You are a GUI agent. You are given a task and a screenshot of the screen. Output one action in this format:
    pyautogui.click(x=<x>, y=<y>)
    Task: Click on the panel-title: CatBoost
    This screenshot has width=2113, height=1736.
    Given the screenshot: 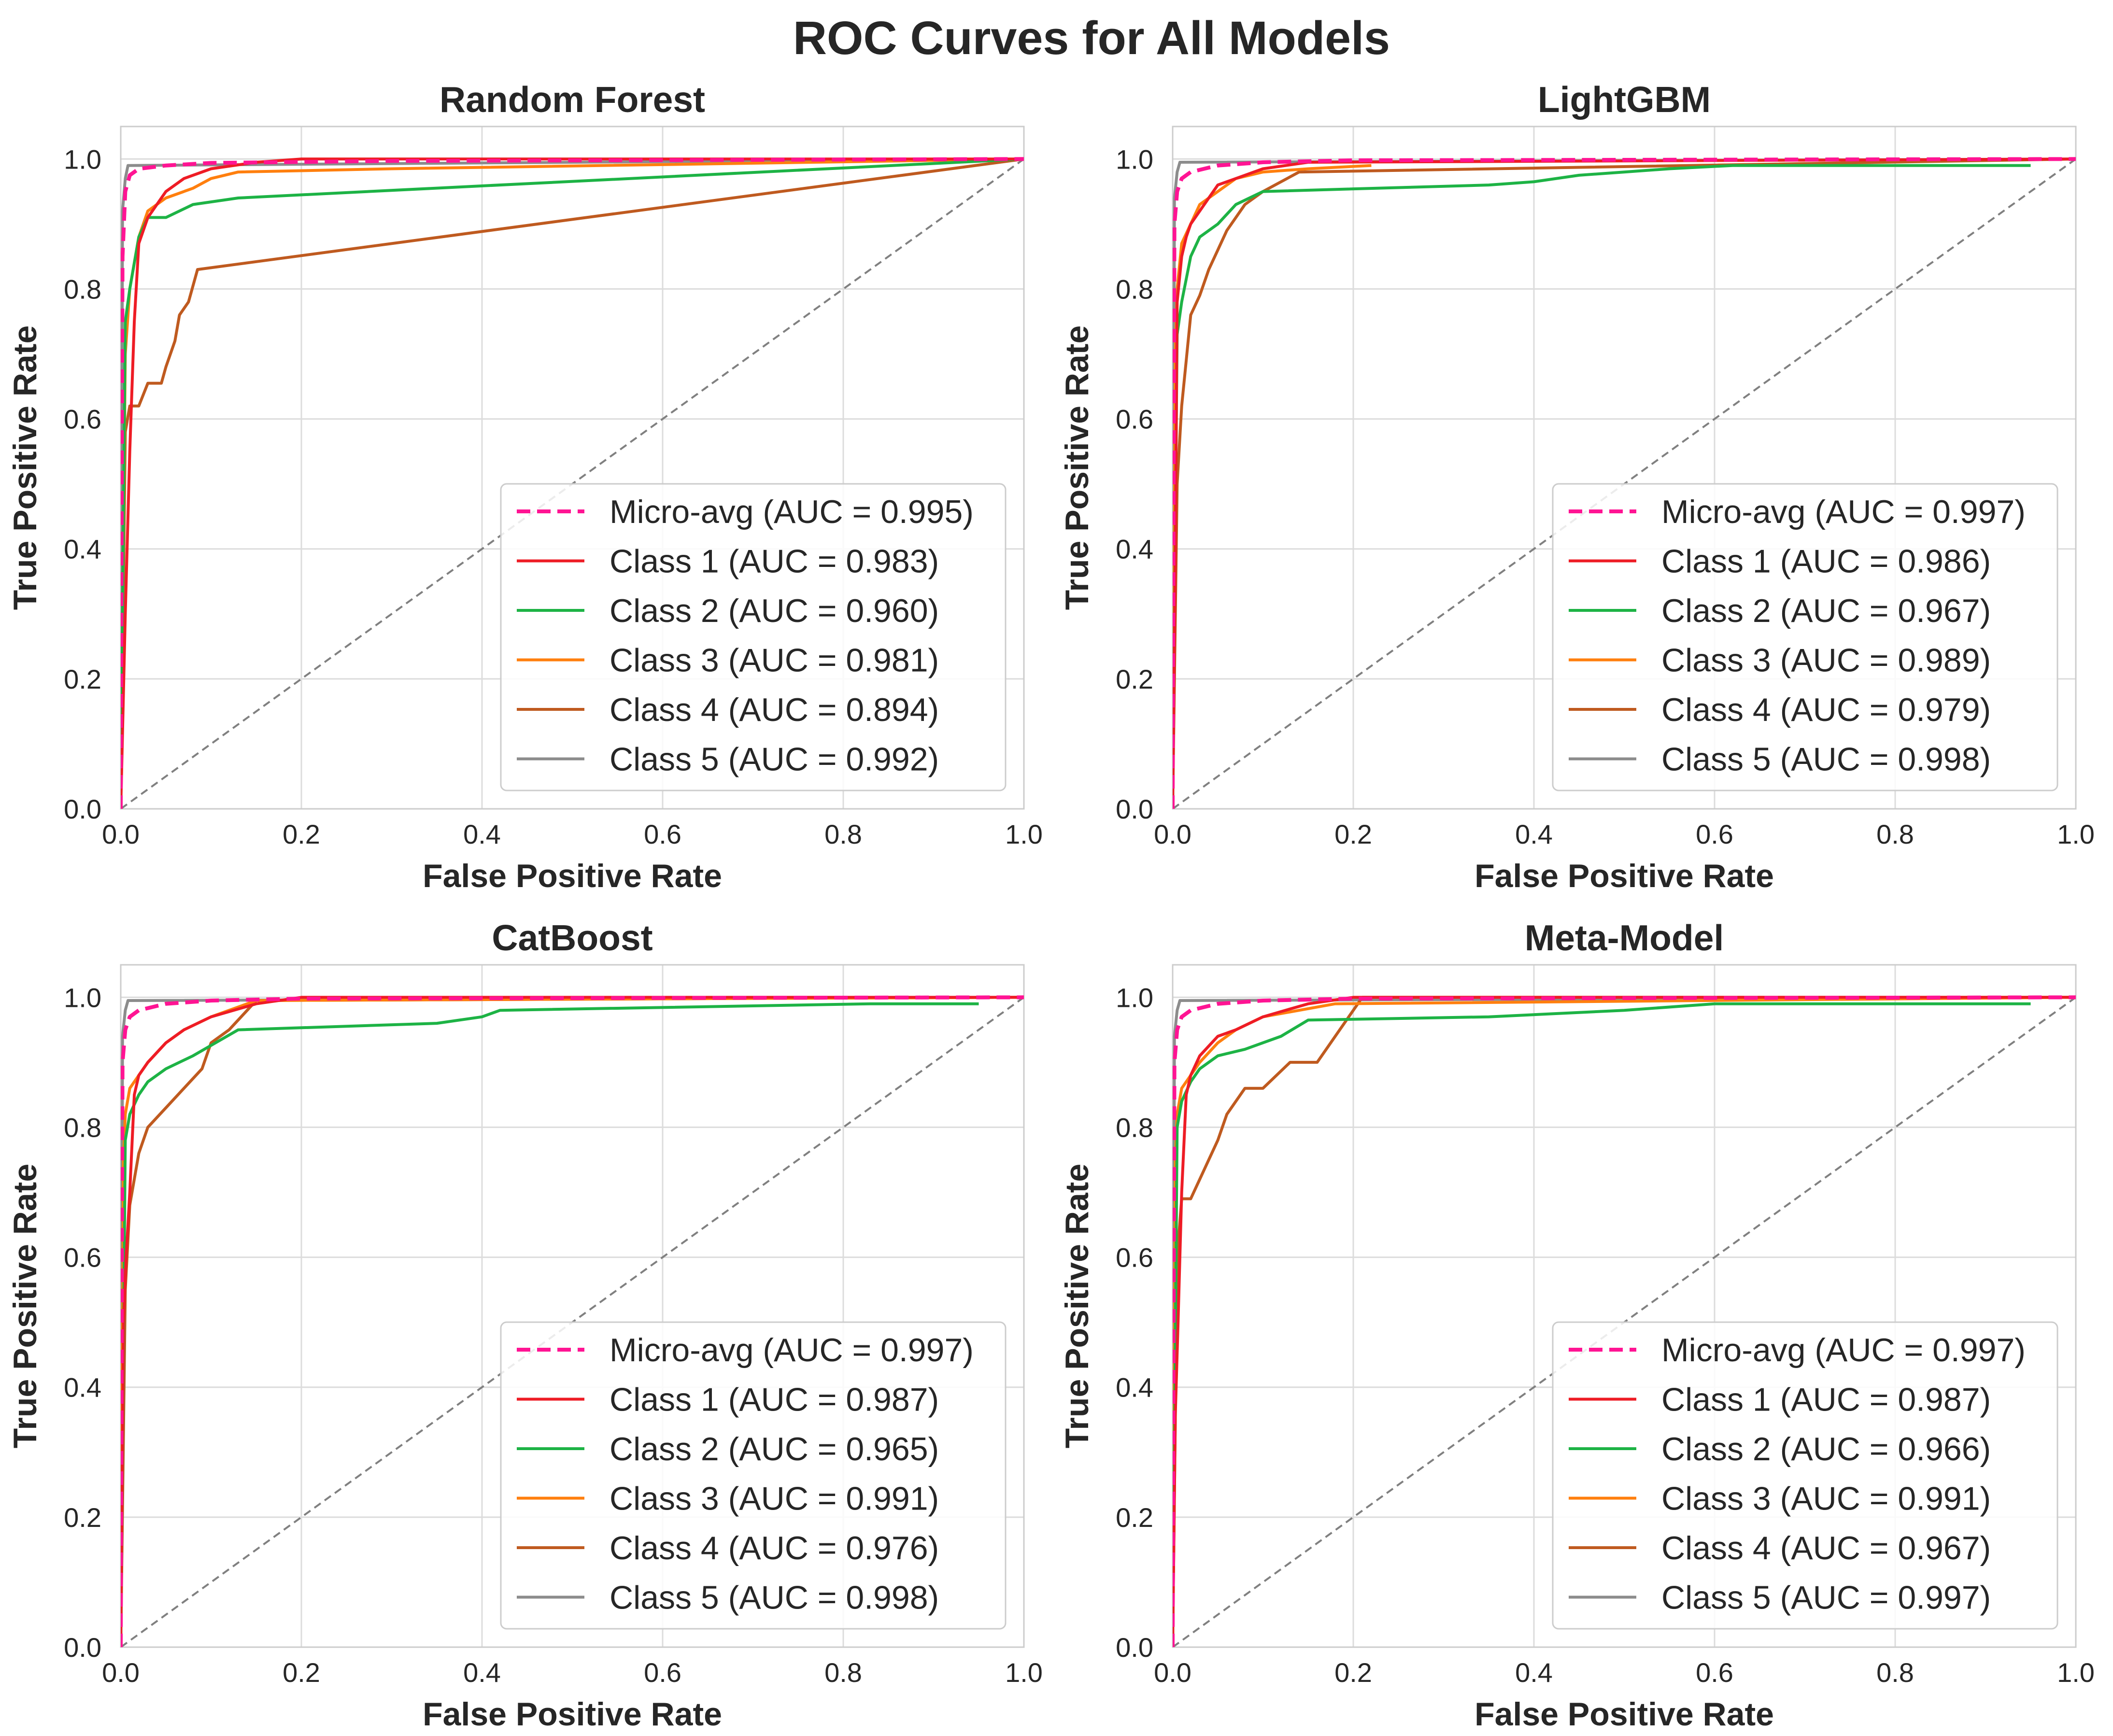 What is the action you would take?
    pyautogui.click(x=572, y=938)
    